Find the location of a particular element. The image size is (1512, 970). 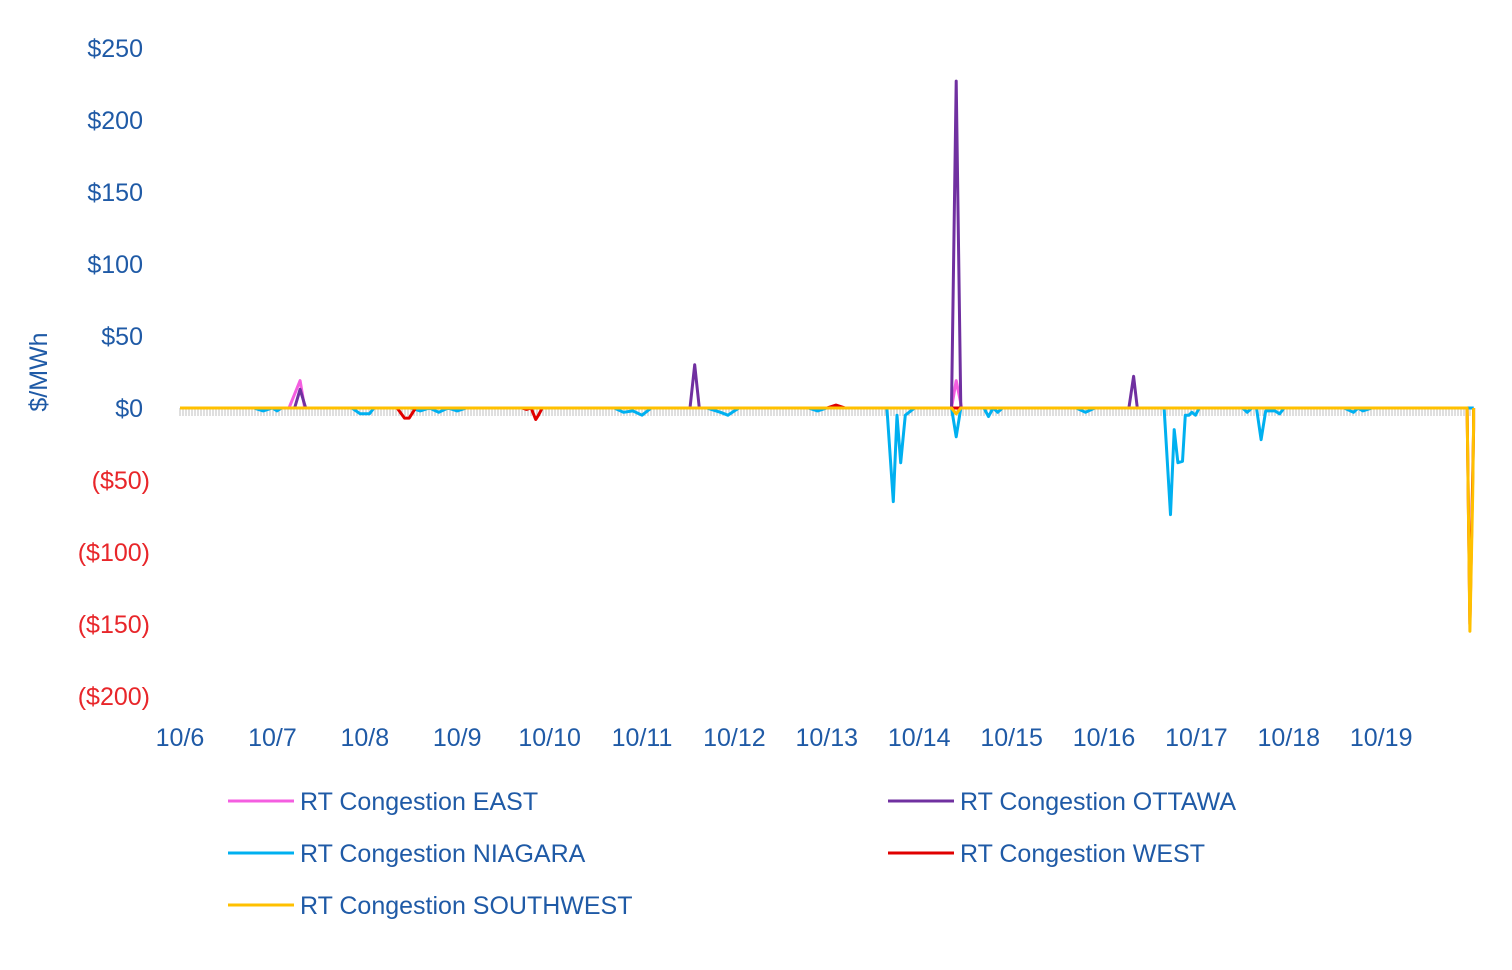

legend-item: RT Congestion NIAGARA is located at coordinates (407, 854).